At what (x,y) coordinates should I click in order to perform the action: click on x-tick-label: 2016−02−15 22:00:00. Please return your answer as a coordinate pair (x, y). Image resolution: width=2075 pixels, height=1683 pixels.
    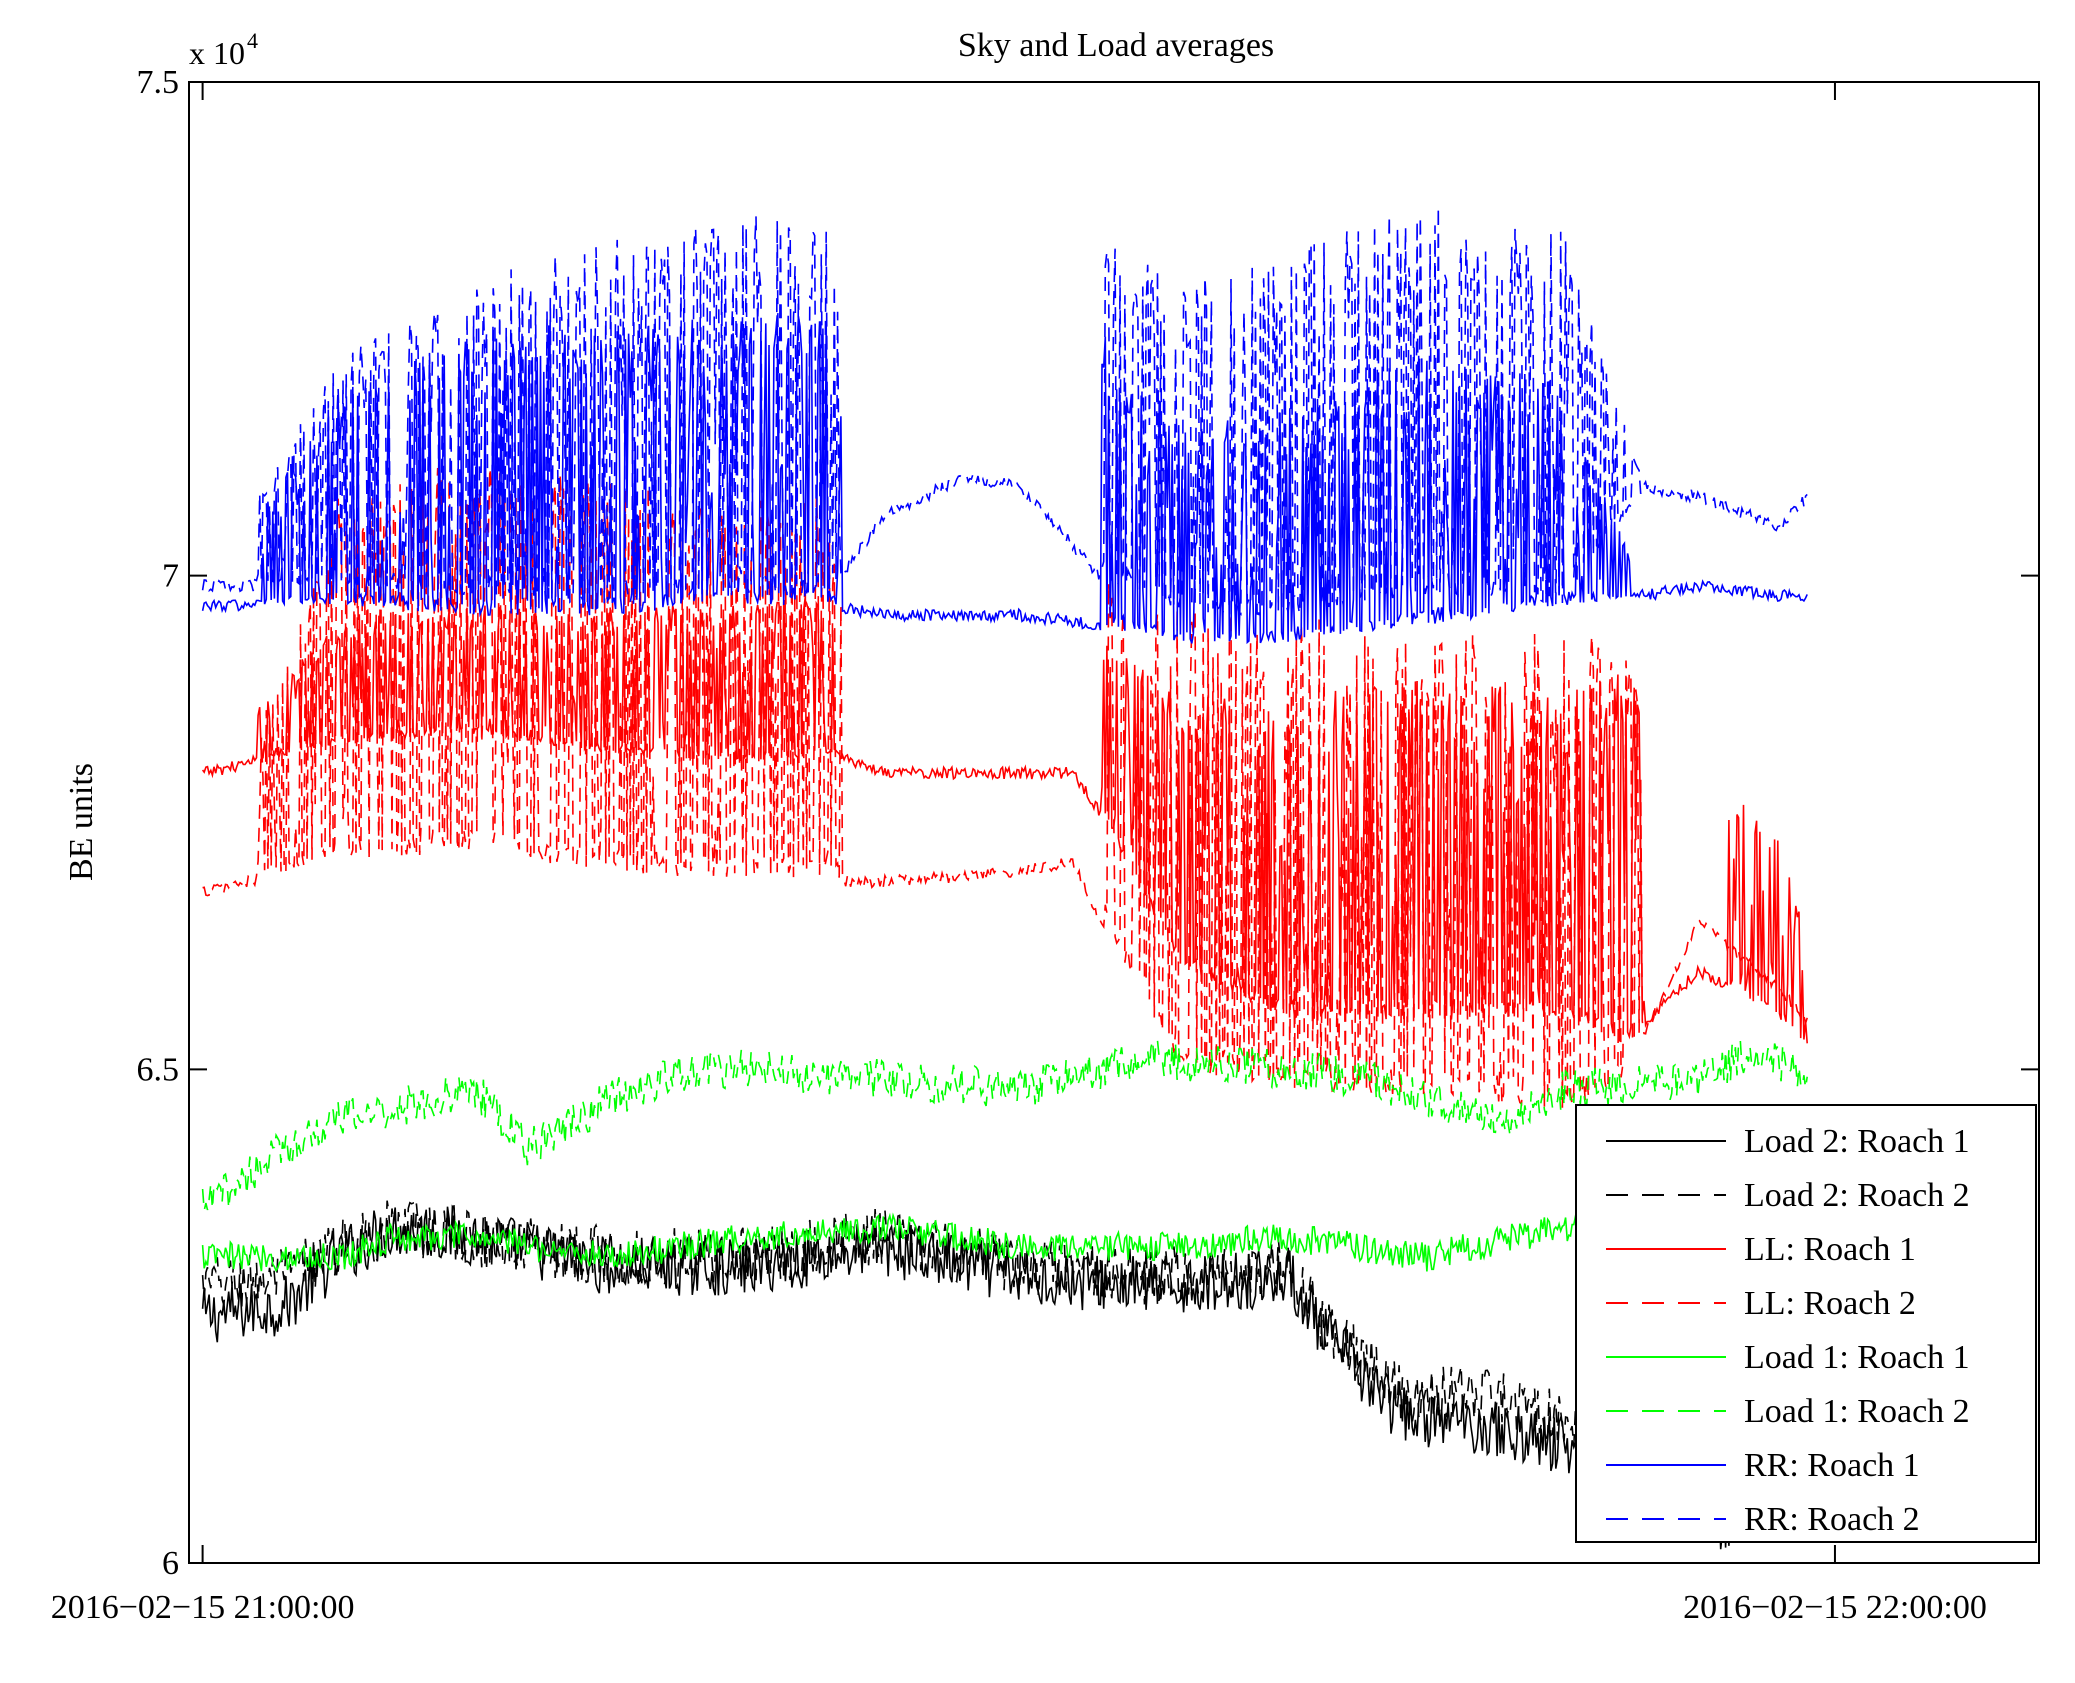
    Looking at the image, I should click on (1835, 1607).